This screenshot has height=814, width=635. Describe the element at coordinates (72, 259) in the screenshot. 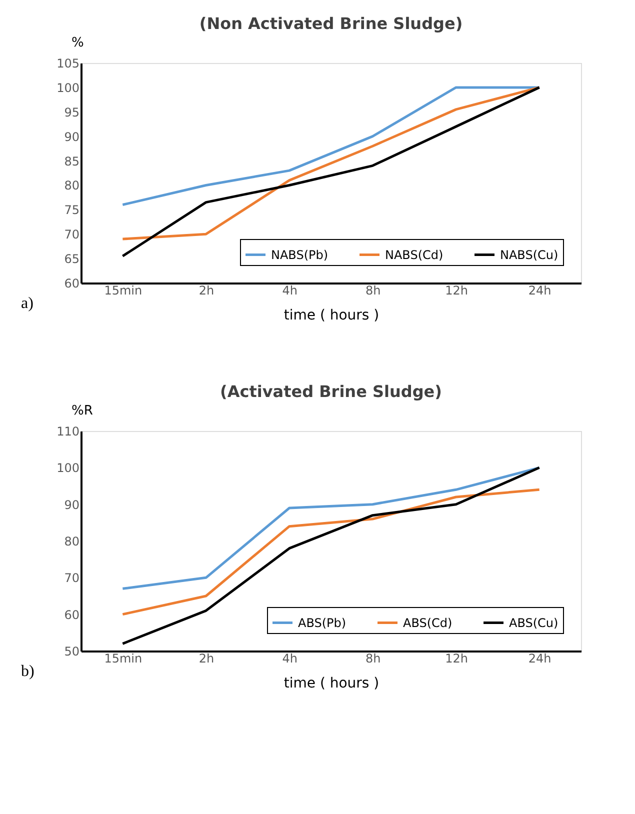

I see `y-tick-label: 65` at that location.